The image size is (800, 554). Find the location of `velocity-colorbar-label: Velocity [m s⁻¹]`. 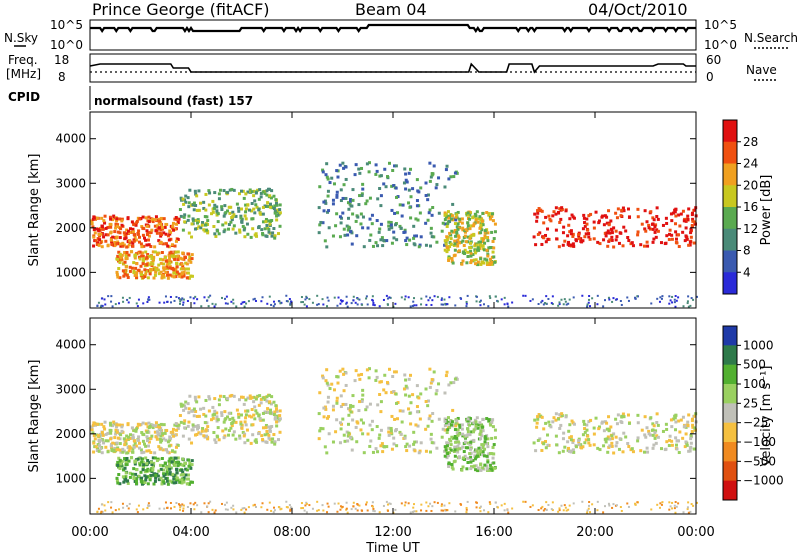

velocity-colorbar-label: Velocity [m s⁻¹] is located at coordinates (766, 416).